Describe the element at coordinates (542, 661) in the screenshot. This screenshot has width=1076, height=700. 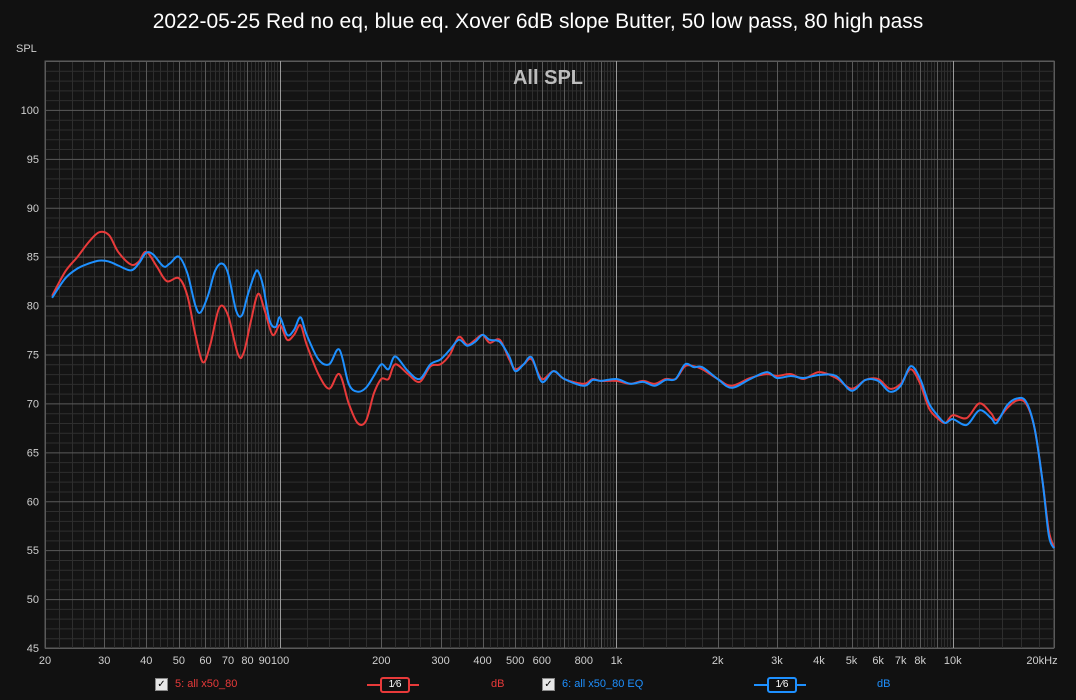
I see `x-tick-label: 600` at that location.